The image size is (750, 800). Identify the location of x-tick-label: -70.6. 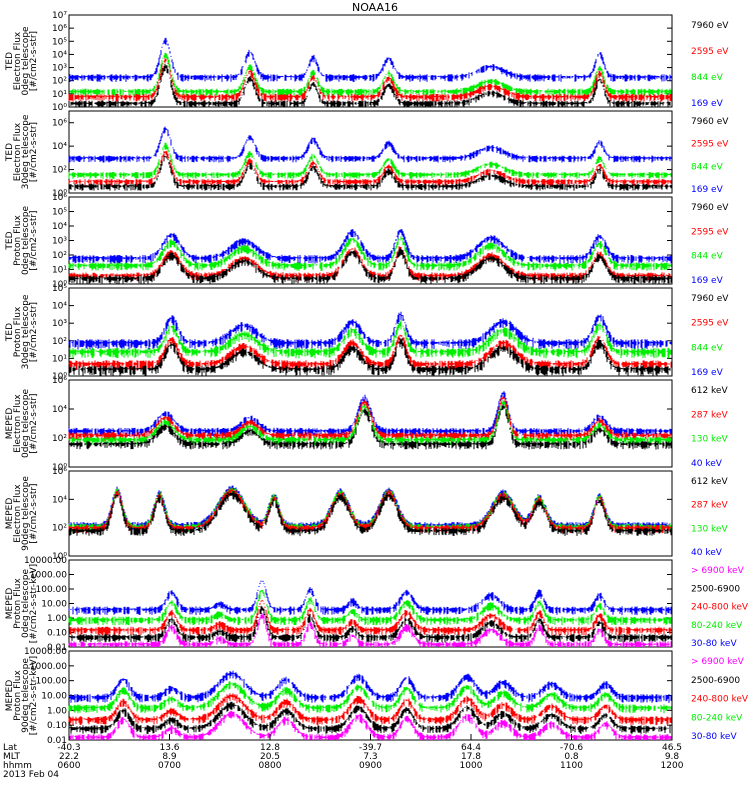
(572, 748).